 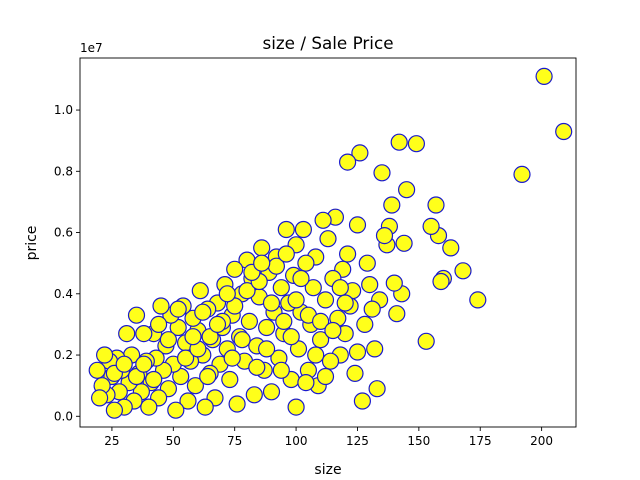 I want to click on x-tick-label: 150, so click(x=418, y=441).